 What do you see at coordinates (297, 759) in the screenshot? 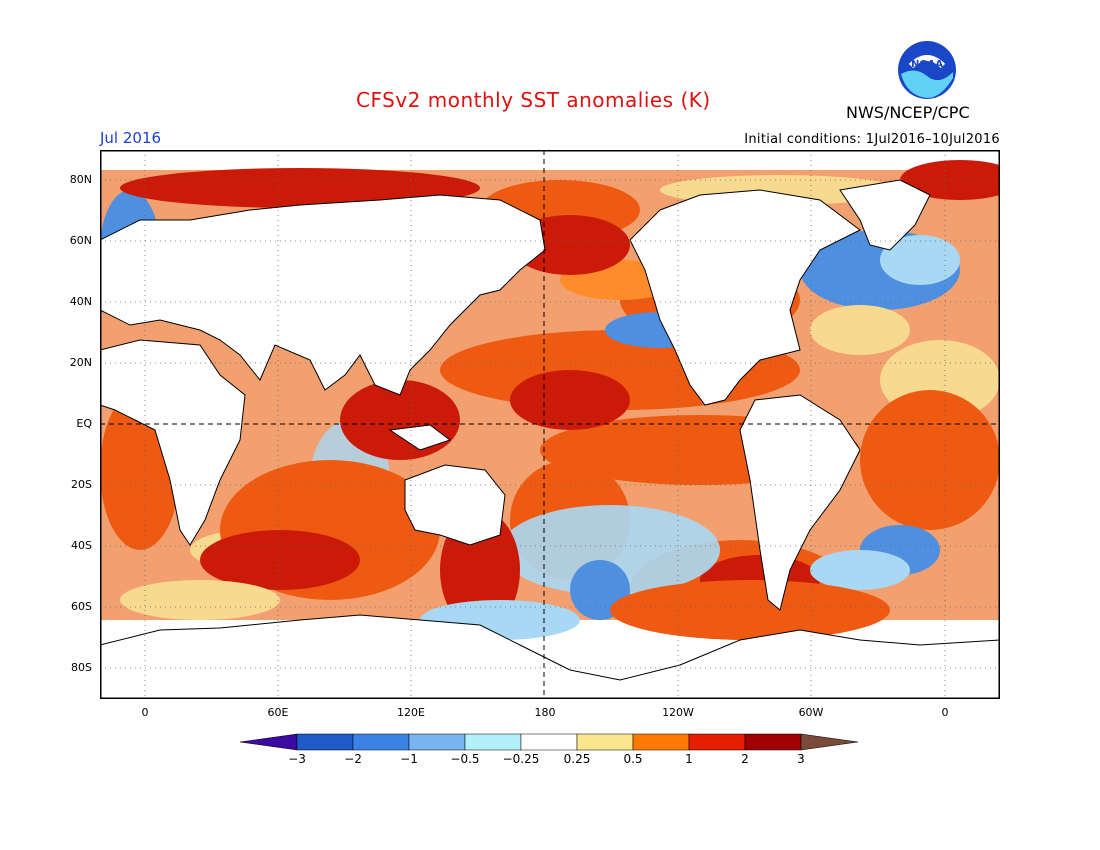
I see `colorbar-label: −3` at bounding box center [297, 759].